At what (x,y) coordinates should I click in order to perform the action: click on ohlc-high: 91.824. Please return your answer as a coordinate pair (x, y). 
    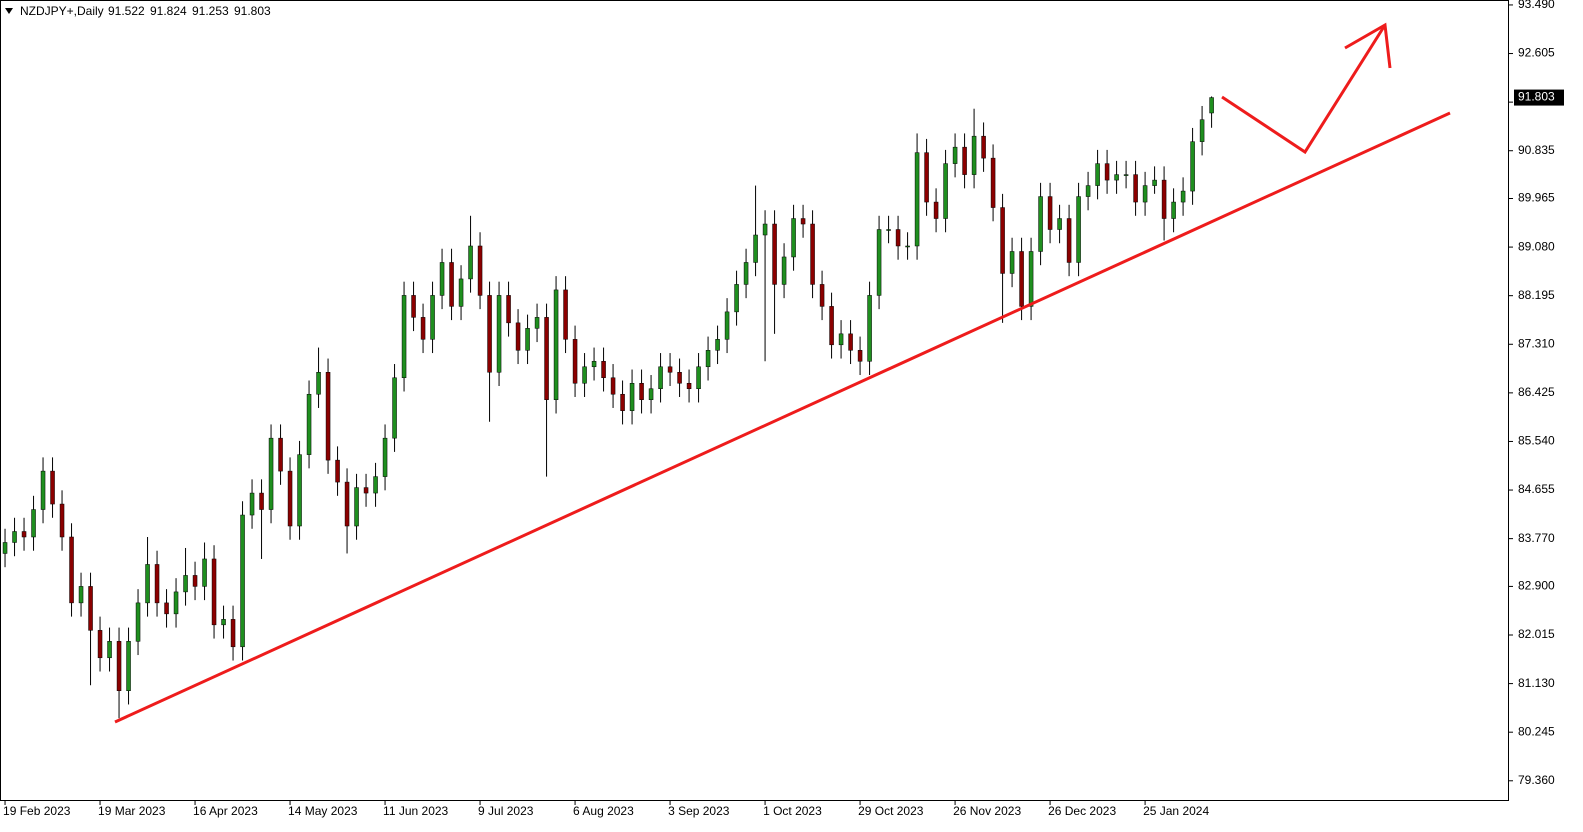
    Looking at the image, I should click on (168, 11).